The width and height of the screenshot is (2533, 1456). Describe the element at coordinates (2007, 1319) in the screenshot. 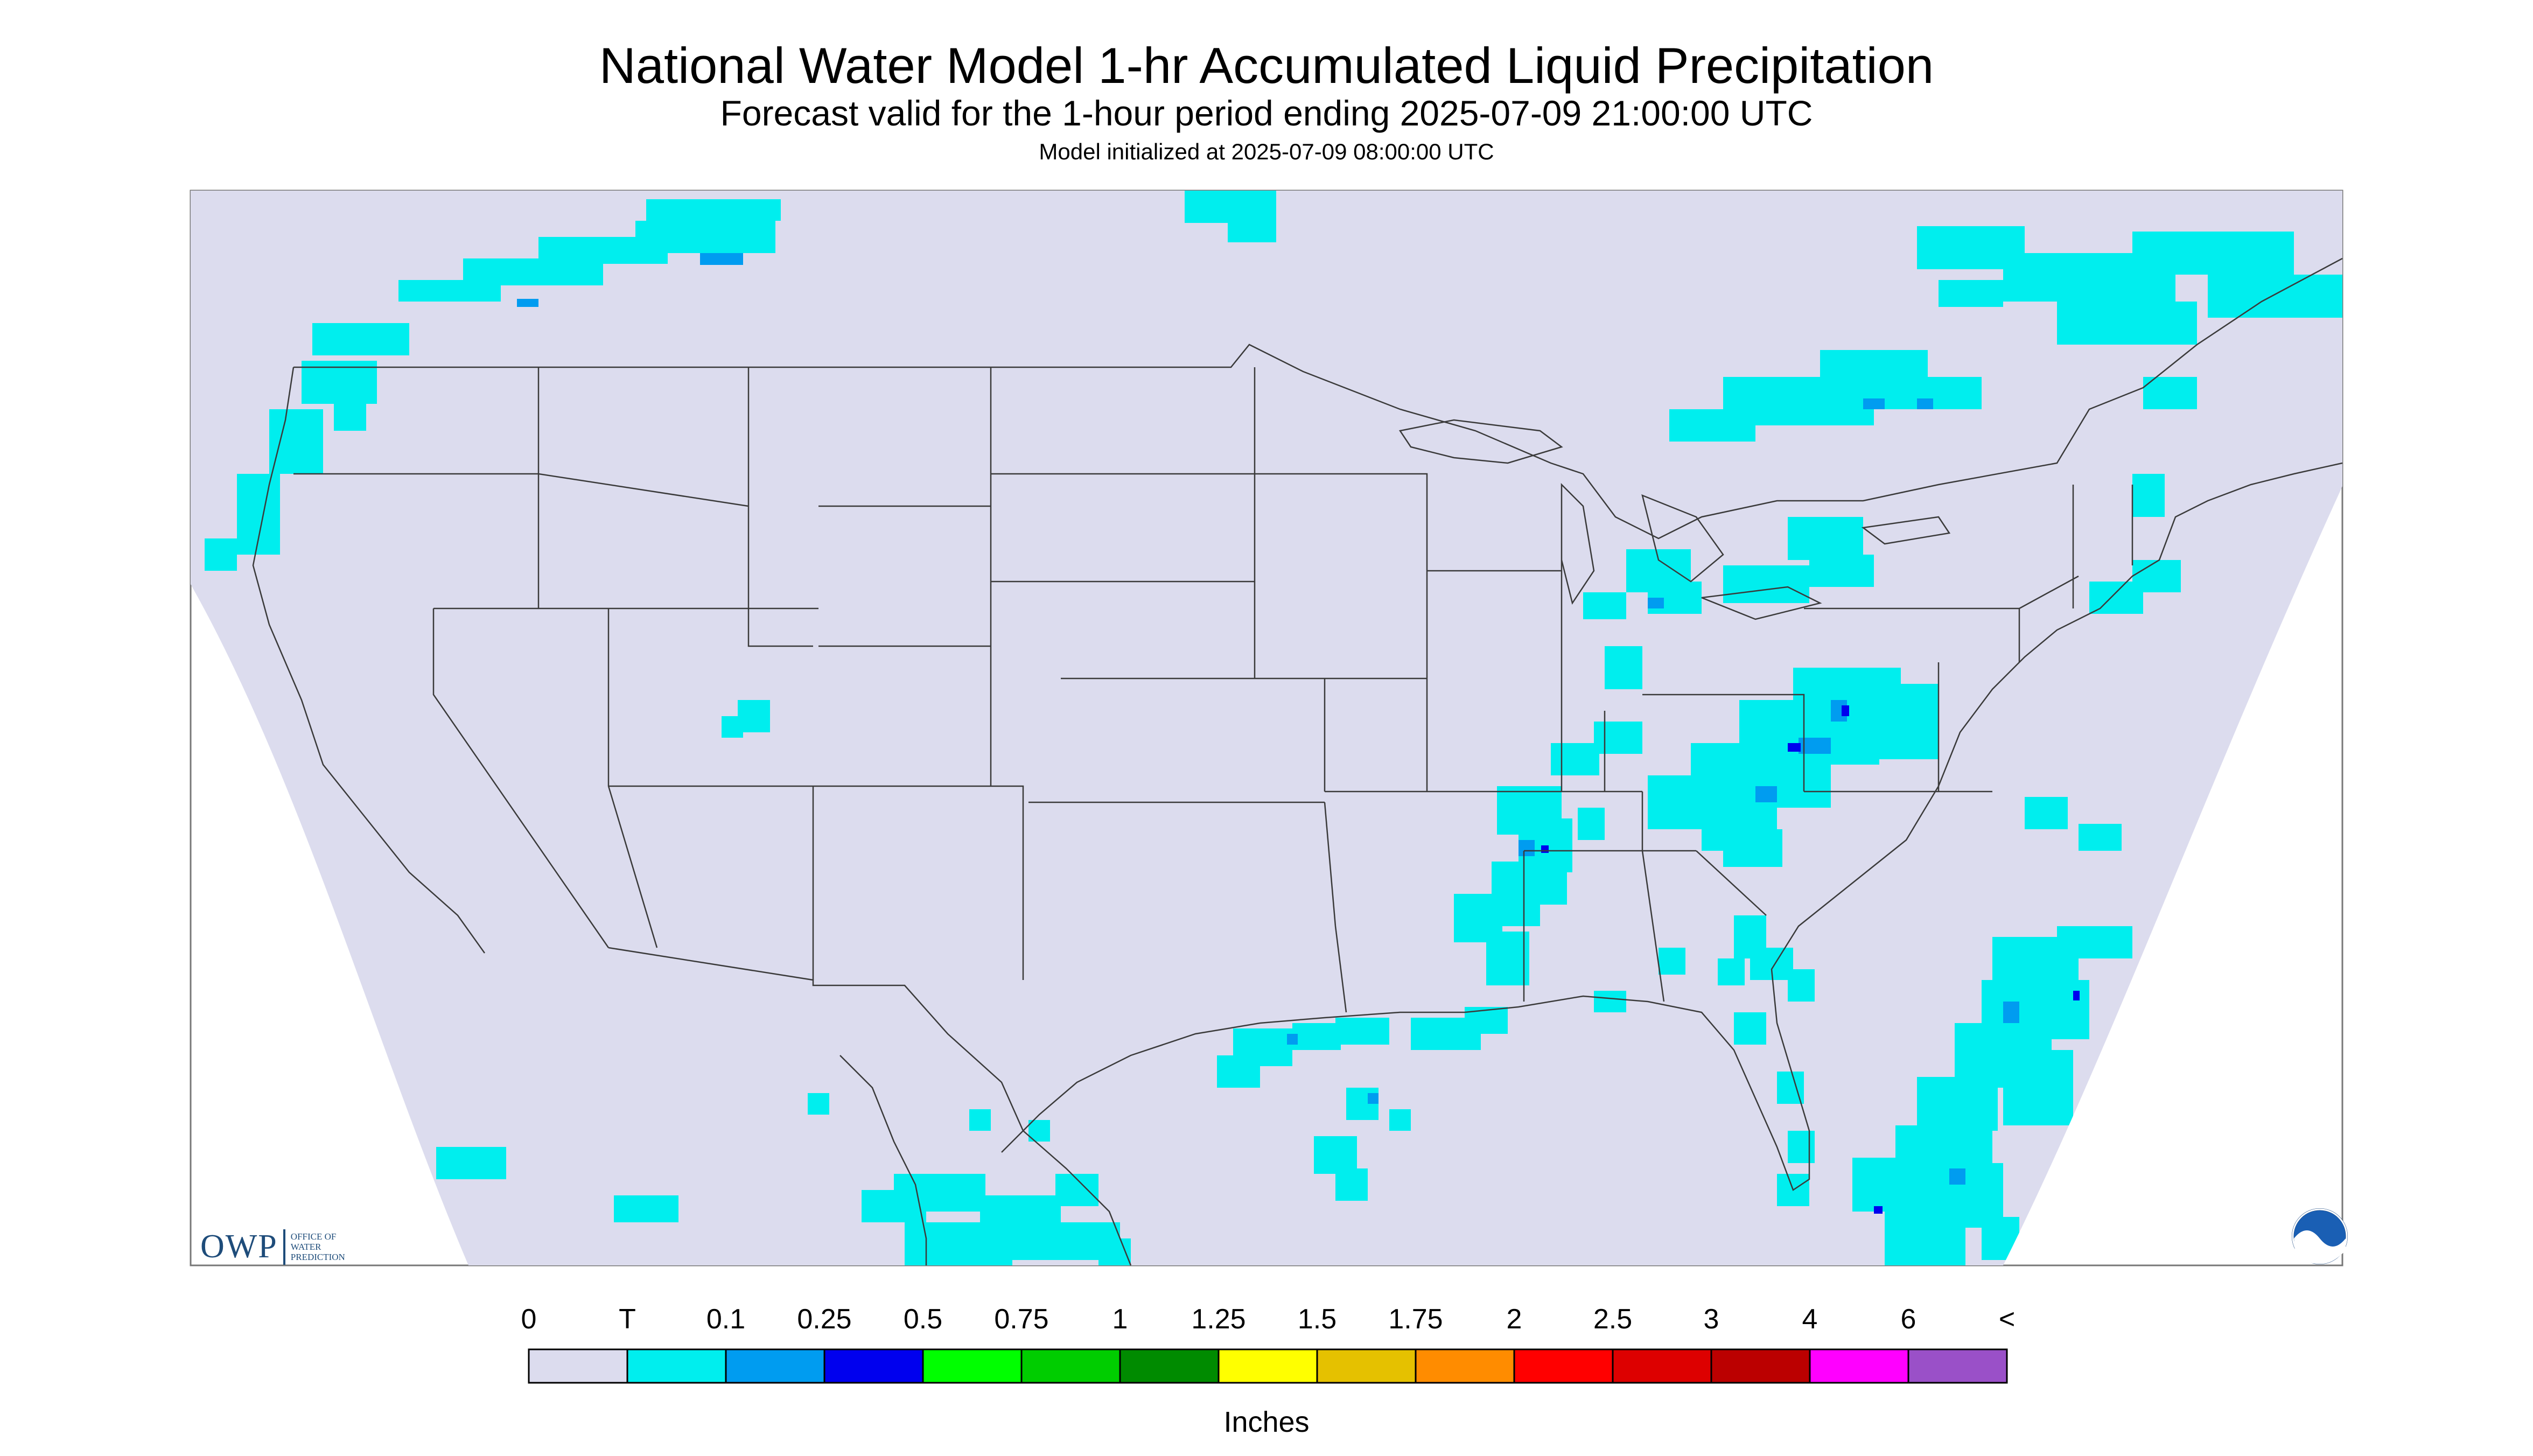

I see `legend-tick-label: <` at that location.